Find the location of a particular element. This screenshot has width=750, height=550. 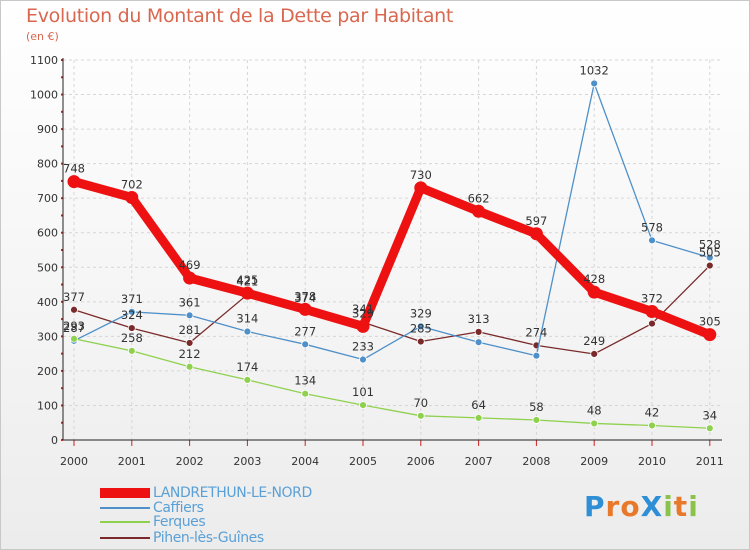

x-tick-label: 2005 is located at coordinates (363, 461).